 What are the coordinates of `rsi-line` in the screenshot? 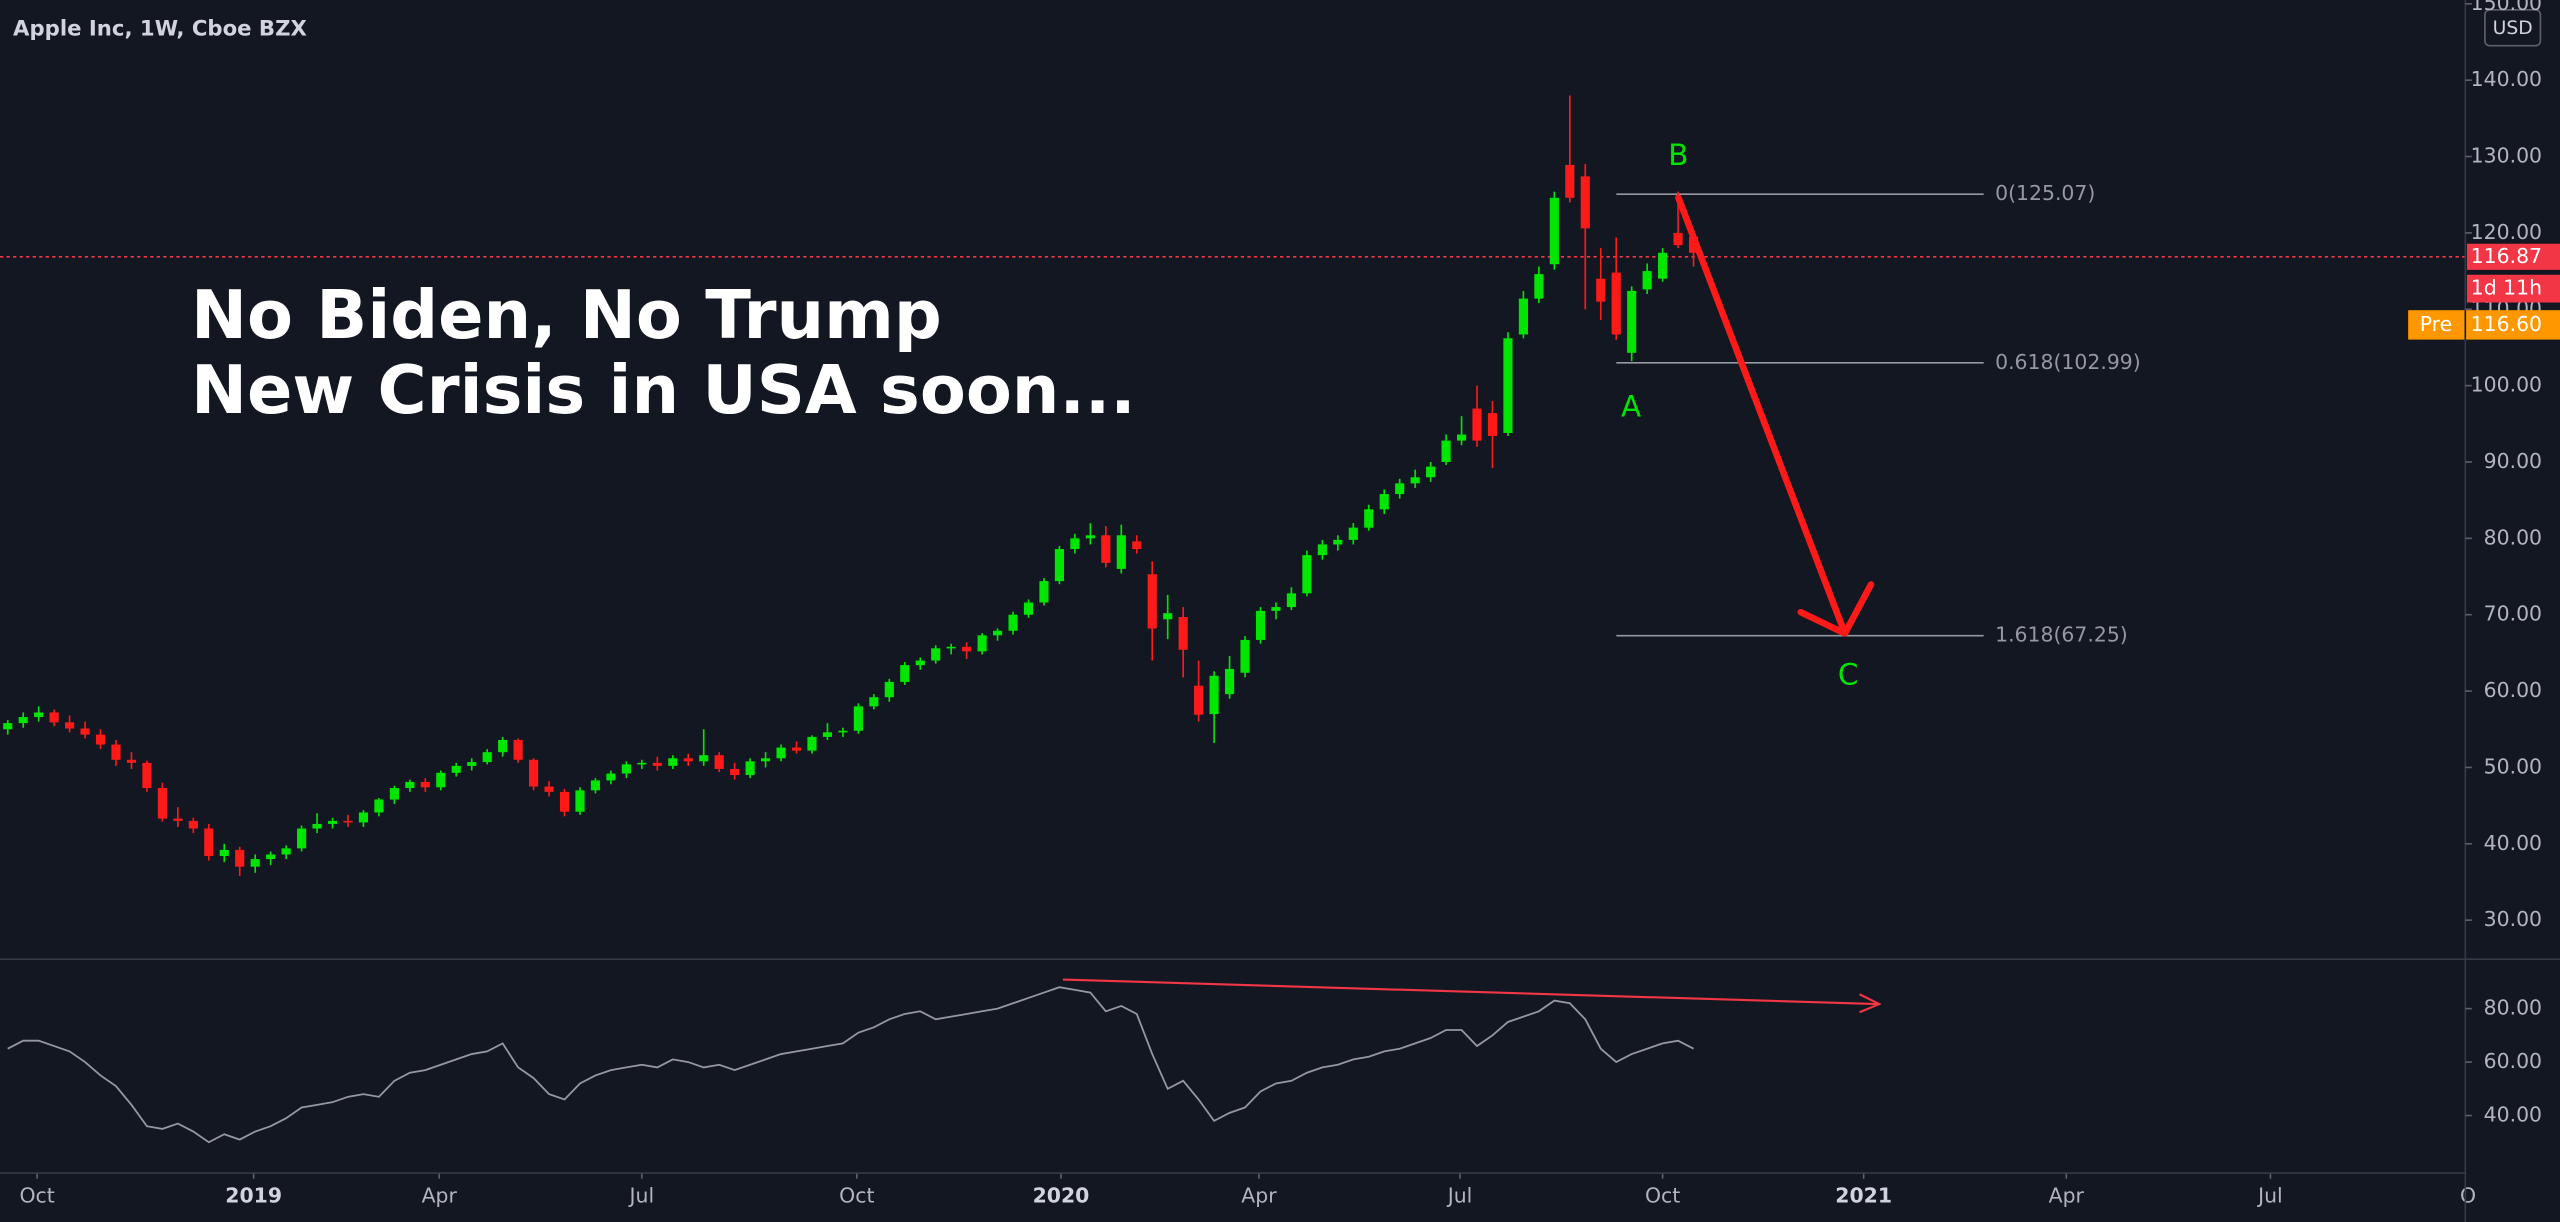 It's located at (850, 1065).